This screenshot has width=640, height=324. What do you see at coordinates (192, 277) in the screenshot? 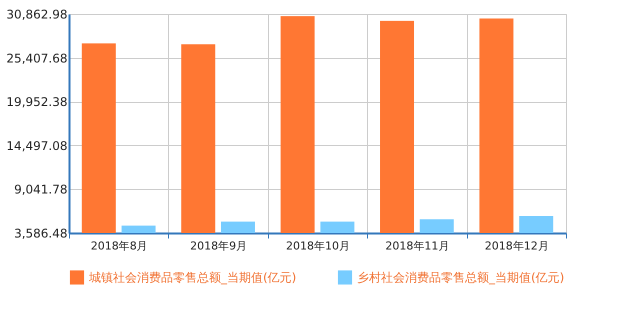
I see `legend-label: 城镇社会消费品零售总额_当期值(亿元)` at bounding box center [192, 277].